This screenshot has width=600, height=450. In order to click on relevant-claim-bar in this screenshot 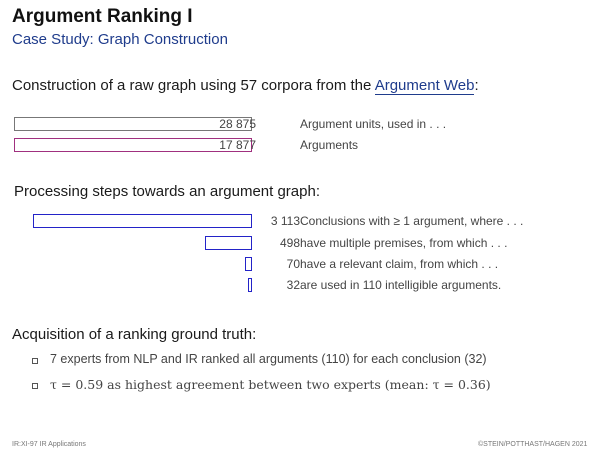, I will do `click(248, 264)`.